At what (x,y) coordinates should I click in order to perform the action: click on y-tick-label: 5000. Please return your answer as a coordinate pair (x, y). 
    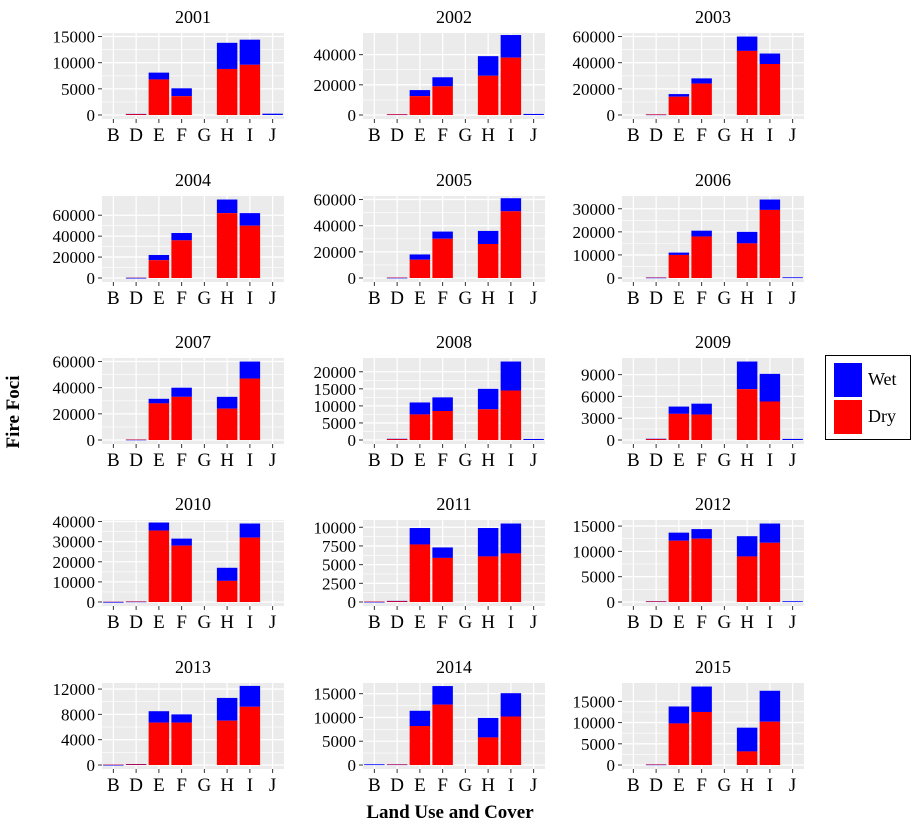
    Looking at the image, I should click on (598, 744).